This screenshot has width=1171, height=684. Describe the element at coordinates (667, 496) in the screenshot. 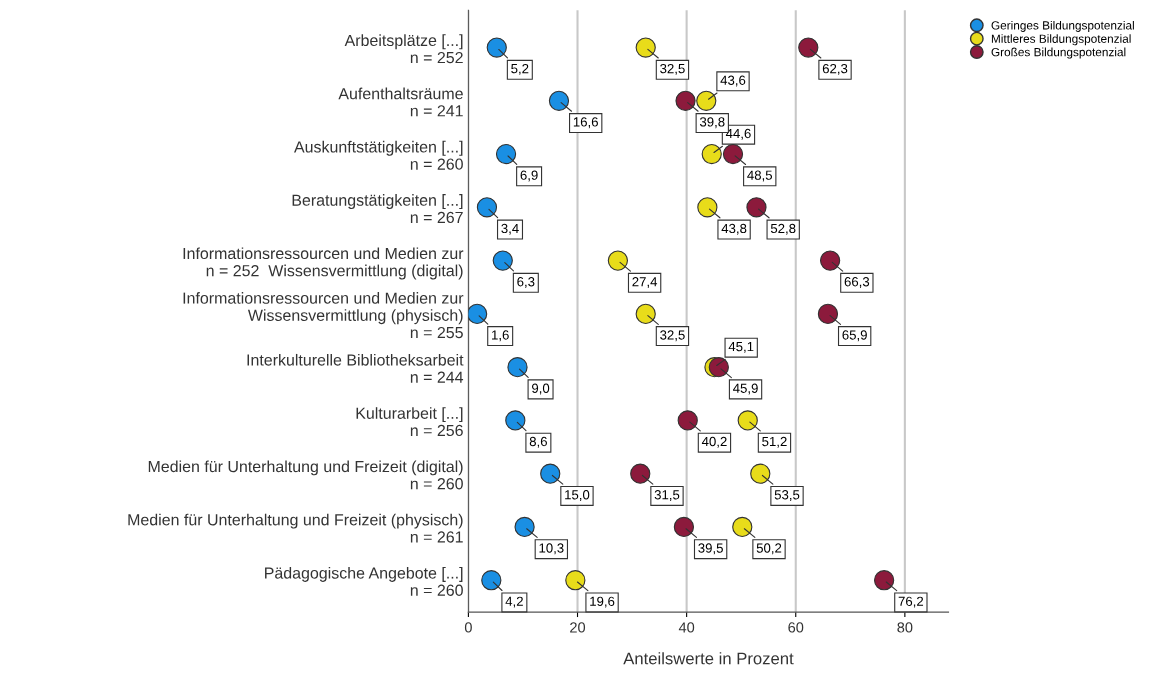

I see `data-label: 31,5` at that location.